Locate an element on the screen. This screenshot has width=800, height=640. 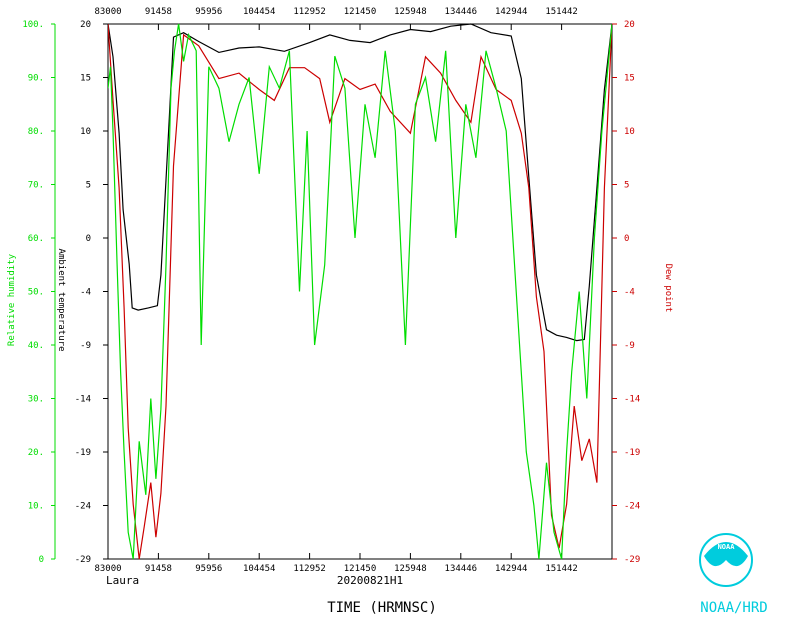
x-axis-title: TIME (HRMNSC) is located at coordinates (382, 608).